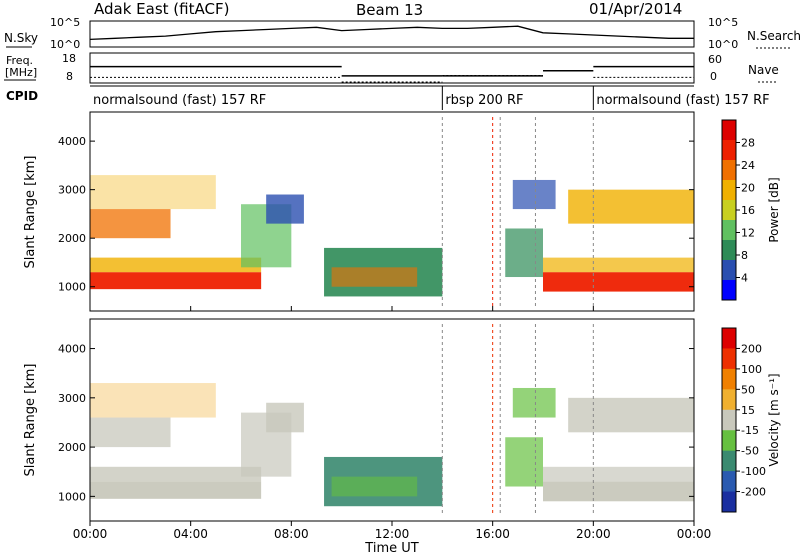 Image resolution: width=800 pixels, height=558 pixels. I want to click on x-tick-label-1: 04:00, so click(190, 534).